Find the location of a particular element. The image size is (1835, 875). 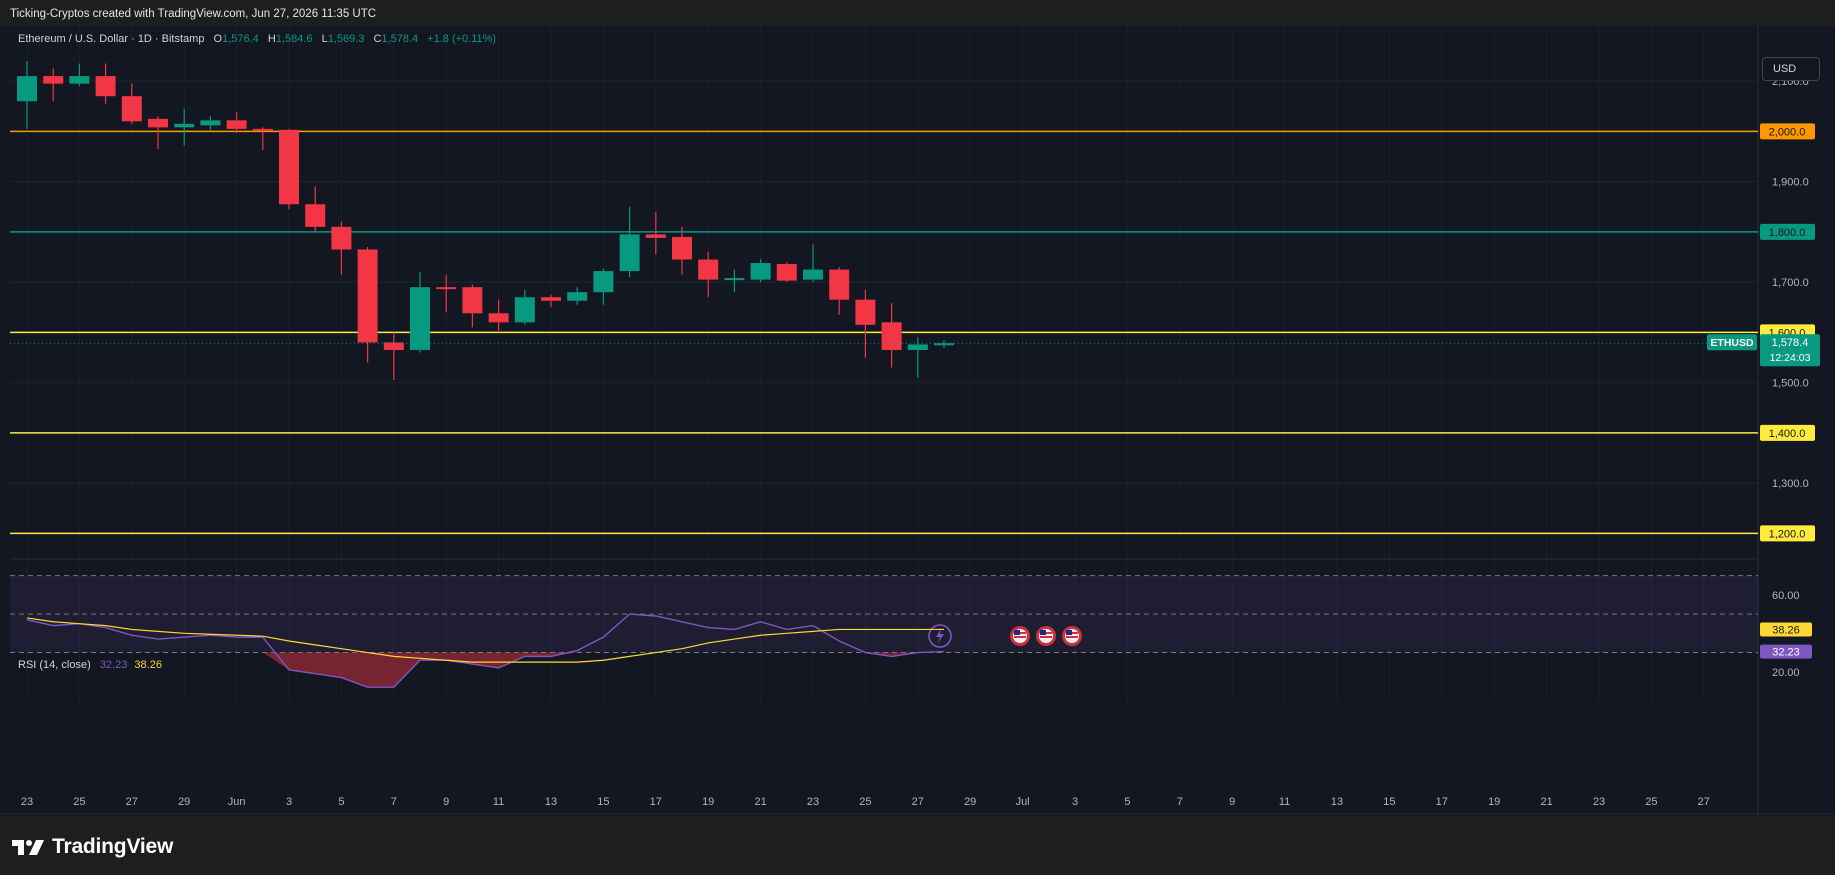

level-label: 2,000.0 is located at coordinates (1787, 132).